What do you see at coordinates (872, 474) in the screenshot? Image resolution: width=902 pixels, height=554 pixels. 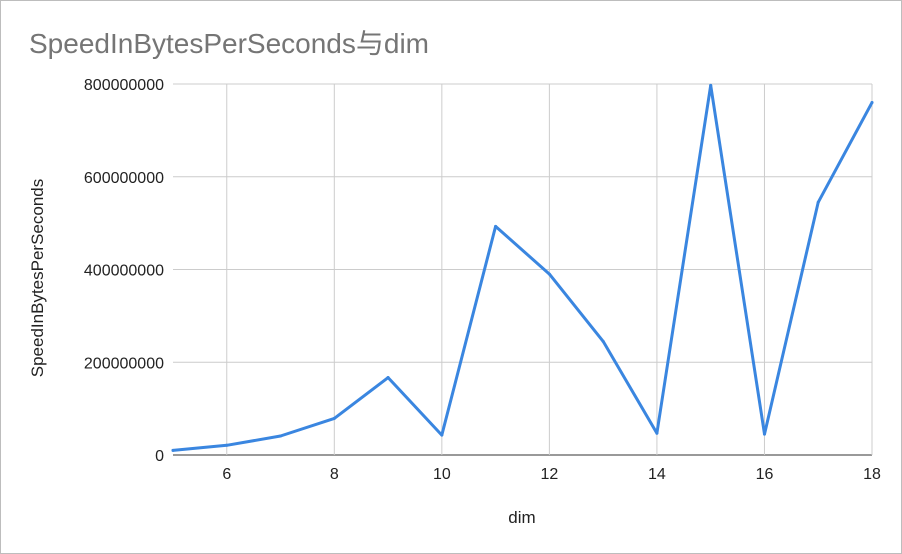 I see `x-tick-label: 18` at bounding box center [872, 474].